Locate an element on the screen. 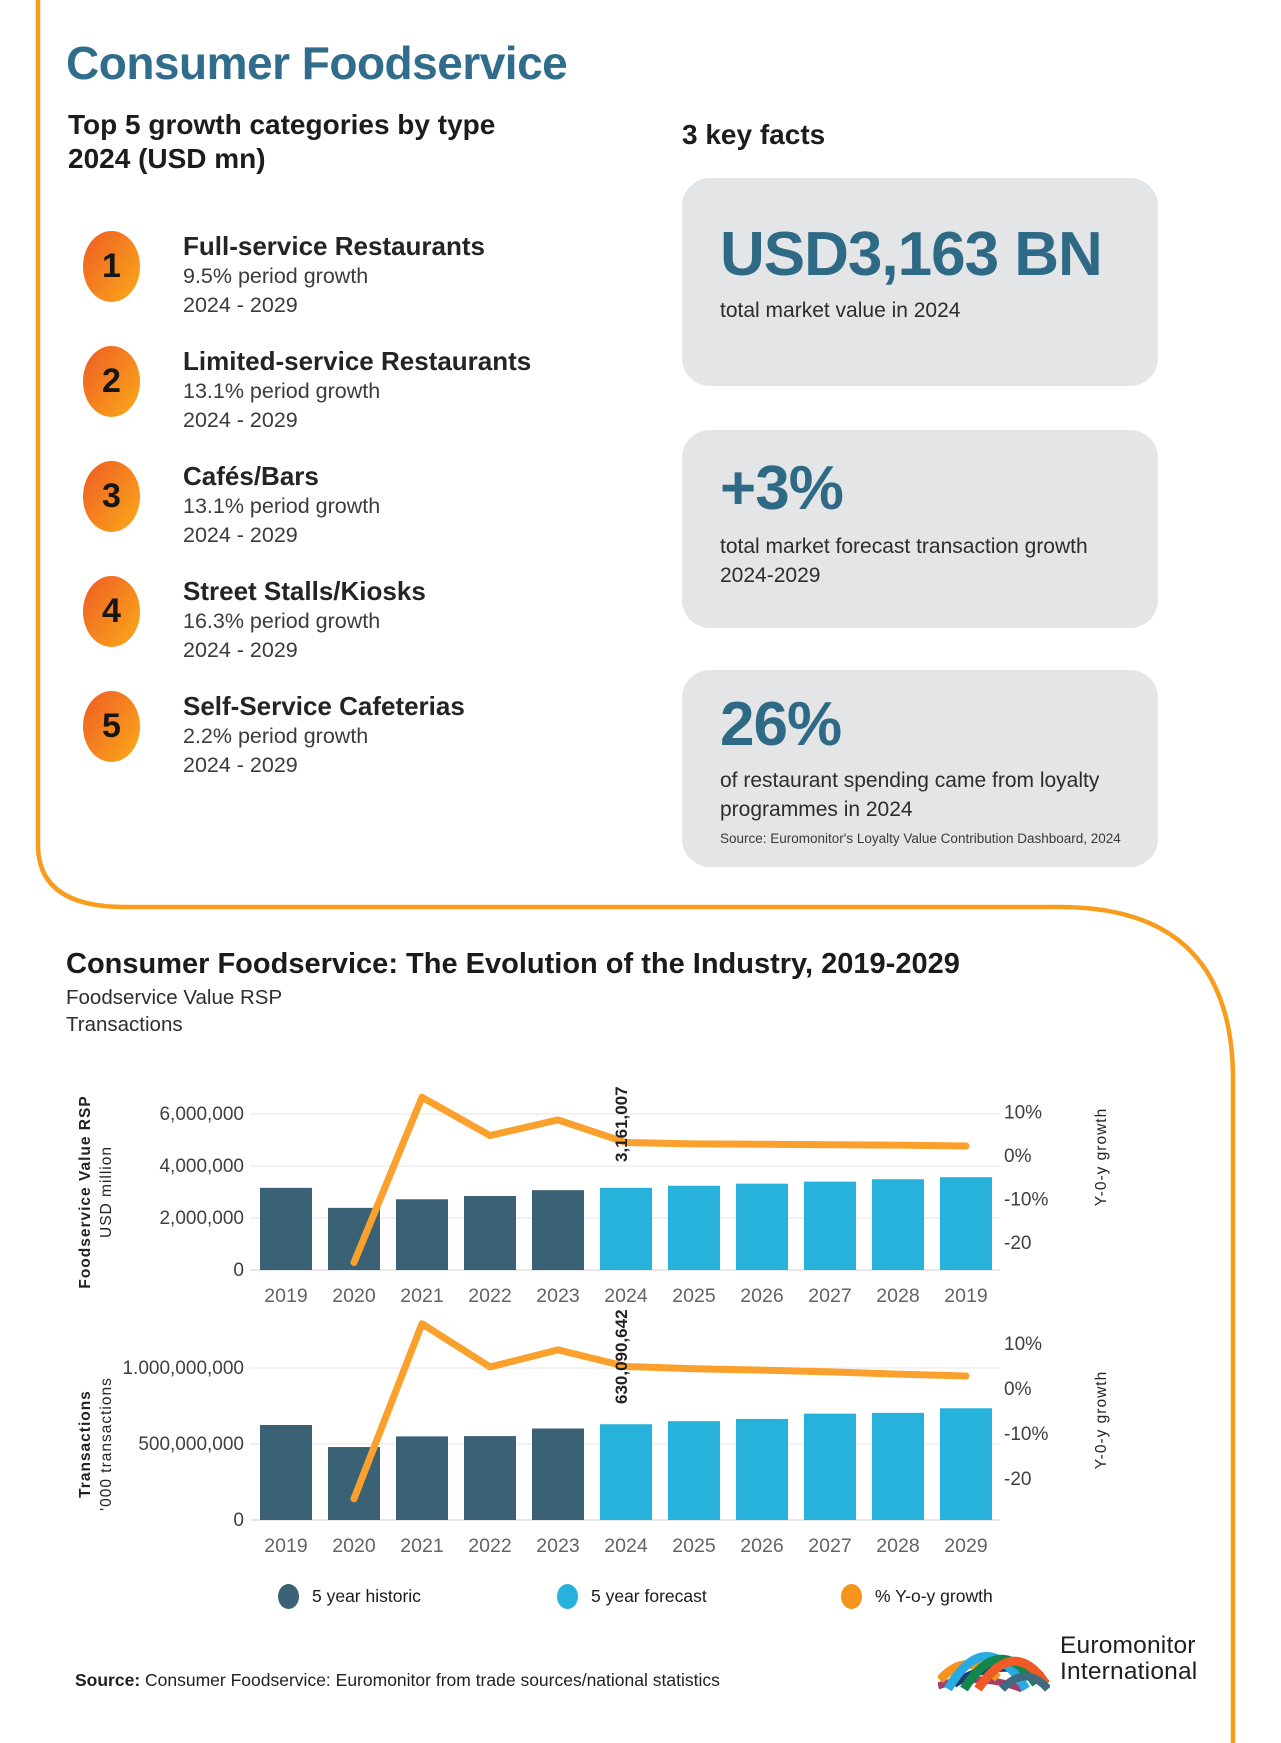 Image resolution: width=1281 pixels, height=1743 pixels. category-name: Self-Service Cafeterias is located at coordinates (324, 706).